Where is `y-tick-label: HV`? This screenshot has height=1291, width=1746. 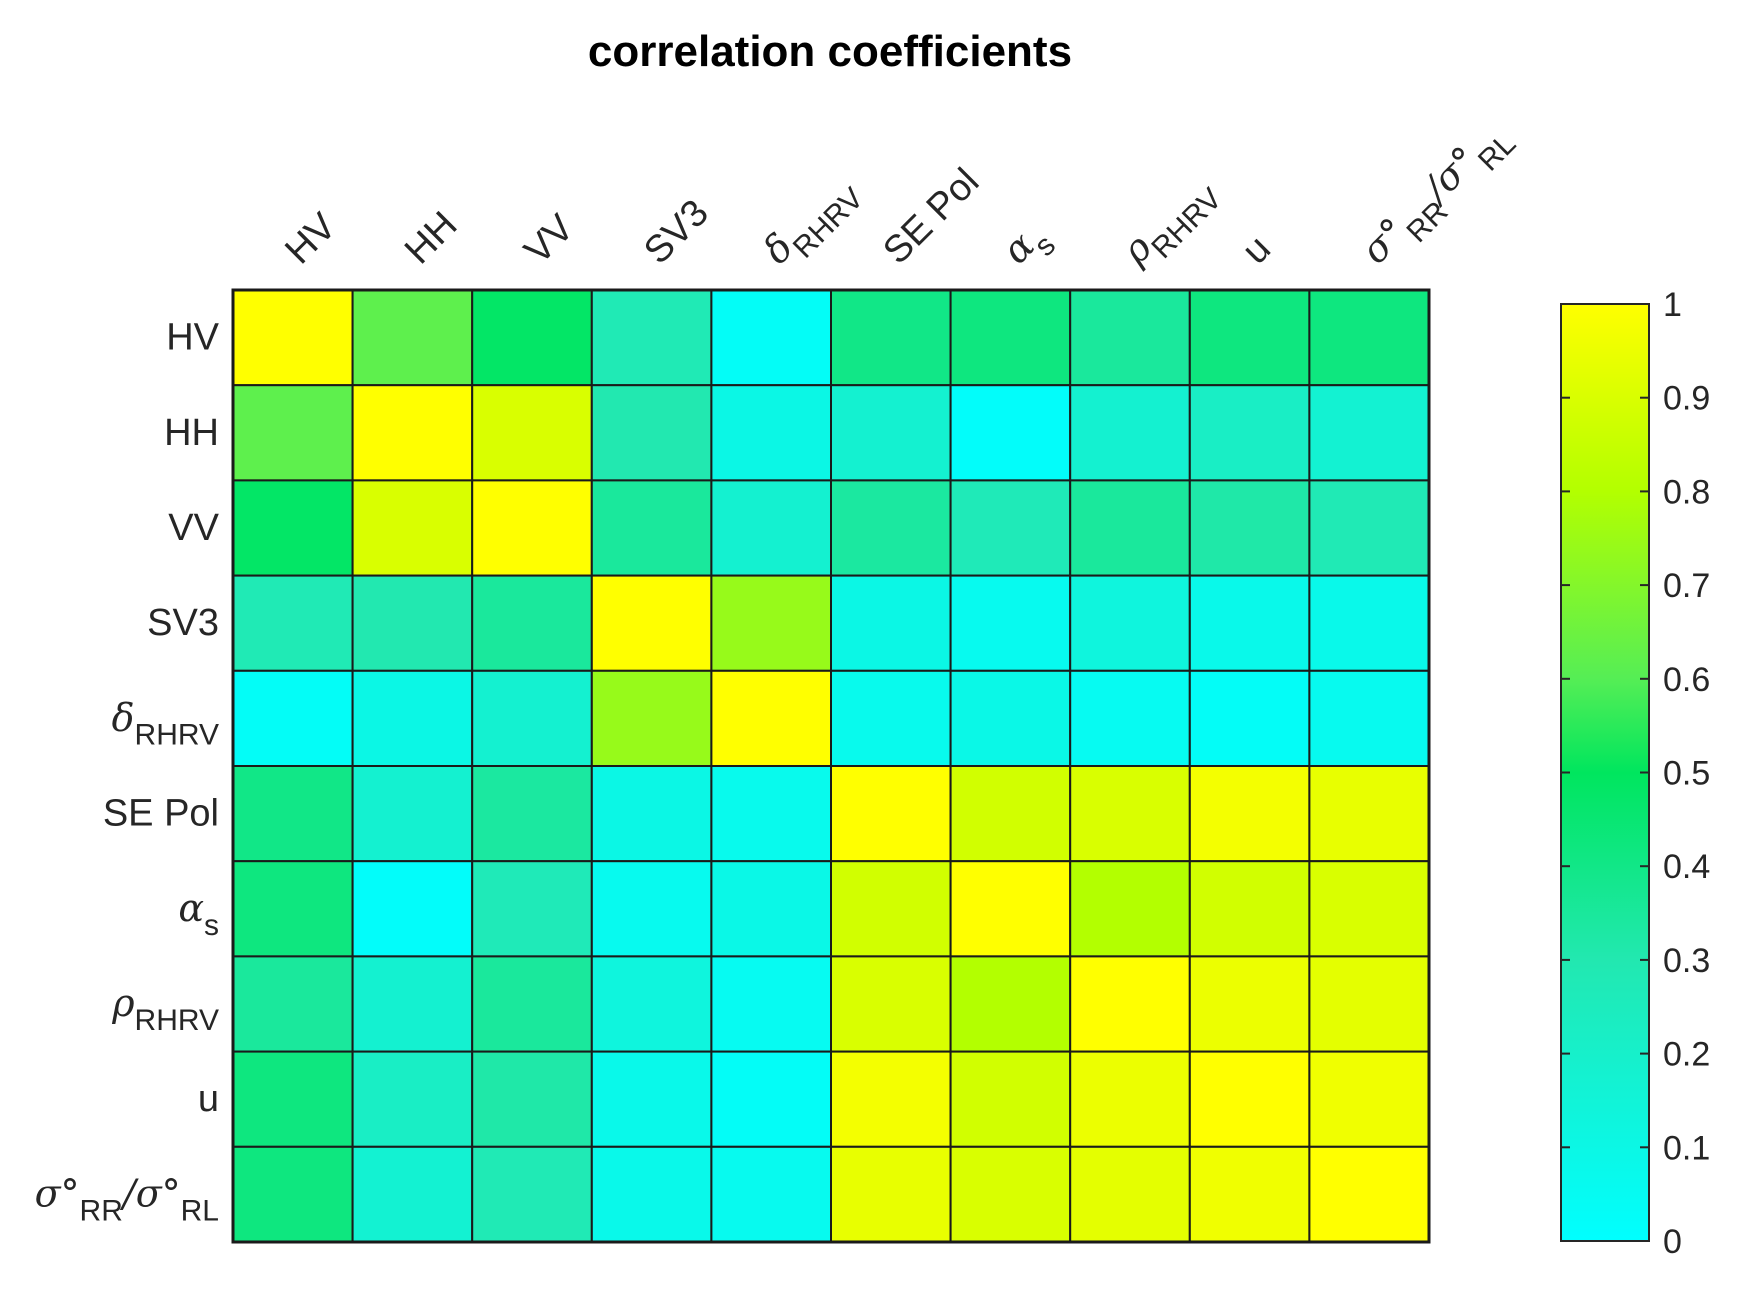 y-tick-label: HV is located at coordinates (192, 338).